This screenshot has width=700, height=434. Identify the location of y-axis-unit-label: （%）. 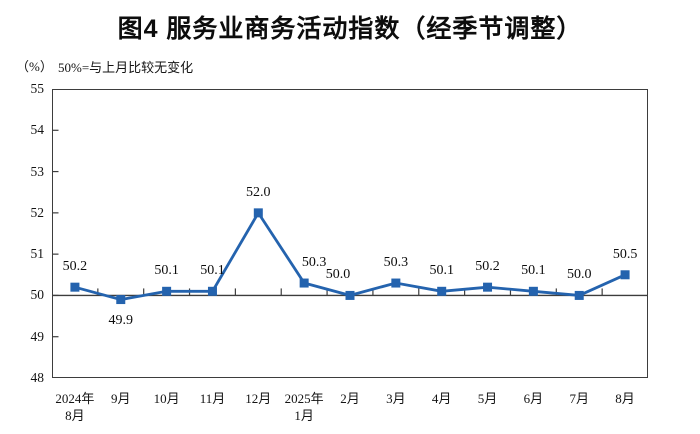
(34, 66).